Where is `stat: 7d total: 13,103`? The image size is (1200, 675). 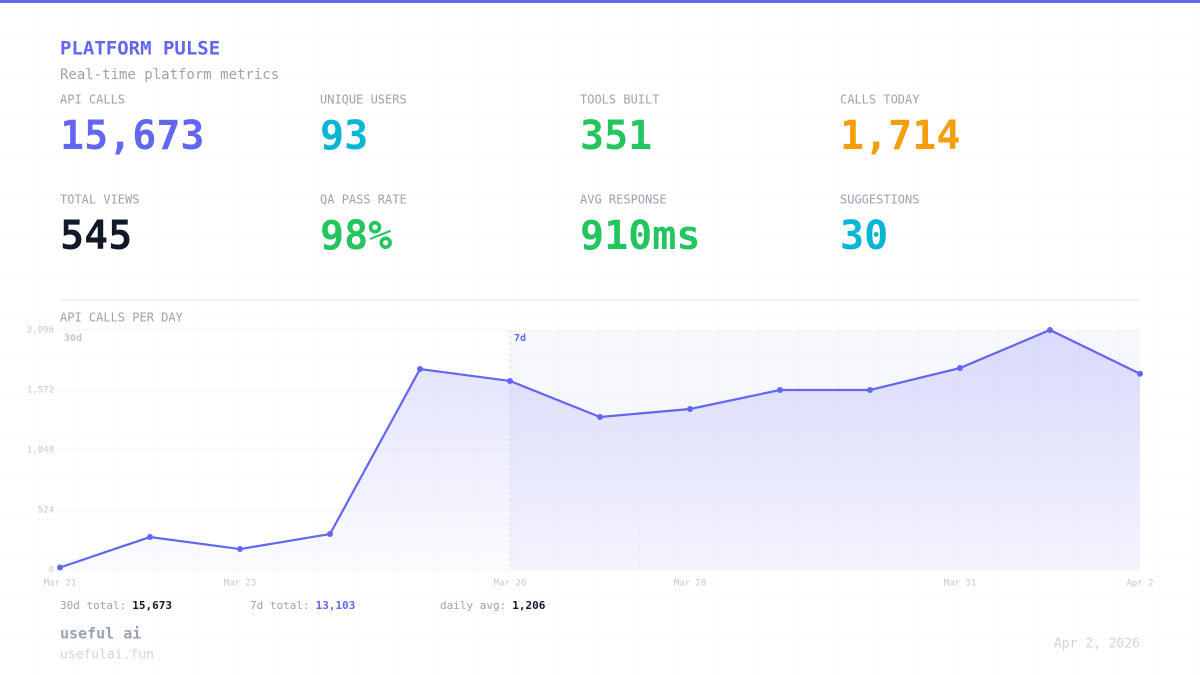 stat: 7d total: 13,103 is located at coordinates (302, 605).